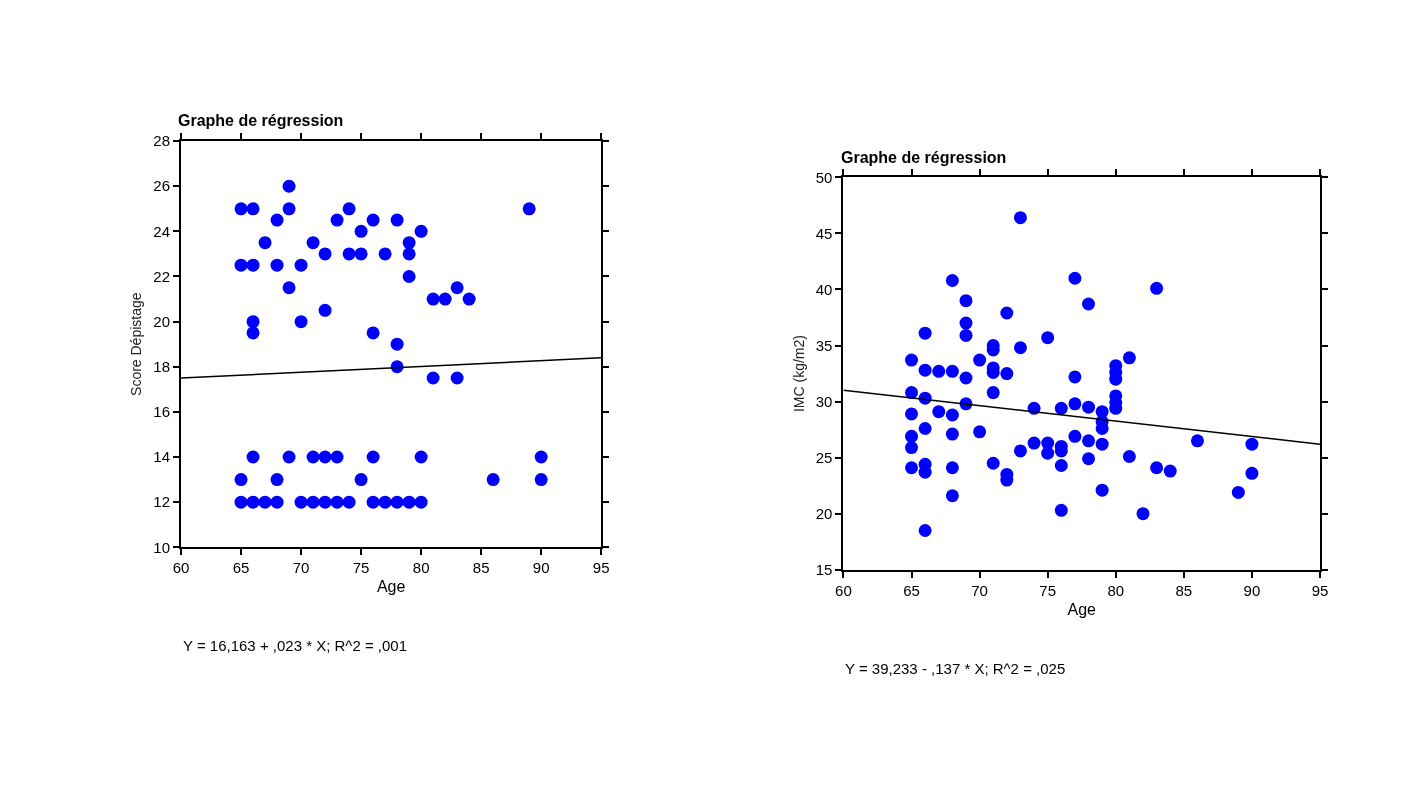 This screenshot has width=1415, height=796. What do you see at coordinates (162, 231) in the screenshot?
I see `y-tick-label: 24` at bounding box center [162, 231].